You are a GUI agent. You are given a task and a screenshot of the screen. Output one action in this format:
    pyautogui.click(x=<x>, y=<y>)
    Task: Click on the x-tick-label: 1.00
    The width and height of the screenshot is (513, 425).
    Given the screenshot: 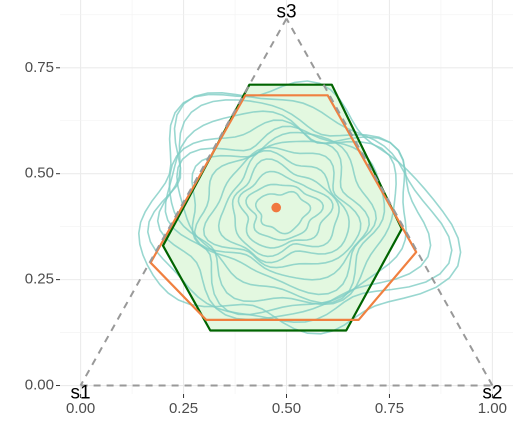 What is the action you would take?
    pyautogui.click(x=492, y=408)
    